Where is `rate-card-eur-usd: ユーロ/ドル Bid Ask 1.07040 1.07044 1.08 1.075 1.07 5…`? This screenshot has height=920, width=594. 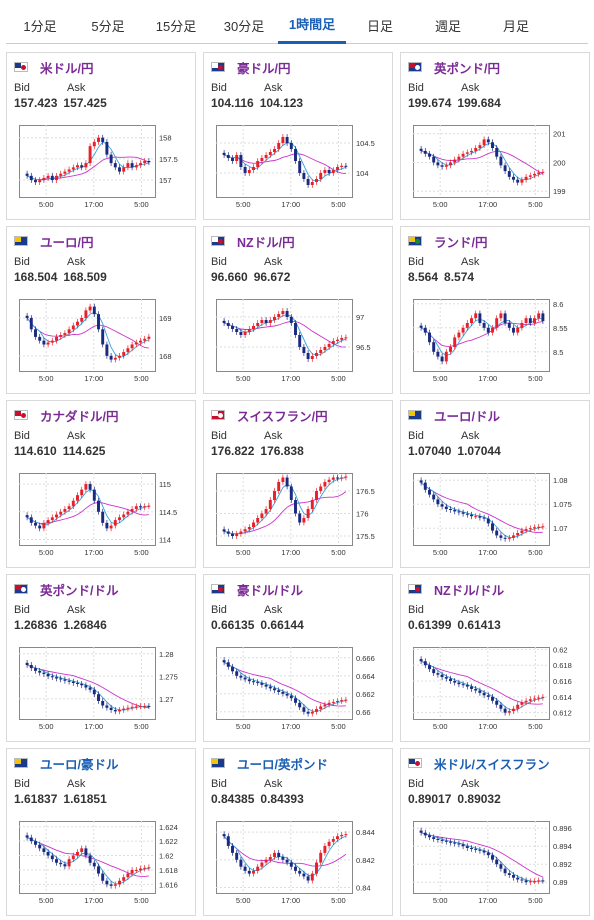 rate-card-eur-usd: ユーロ/ドル Bid Ask 1.07040 1.07044 1.08 1.075 1.07 5… is located at coordinates (495, 484).